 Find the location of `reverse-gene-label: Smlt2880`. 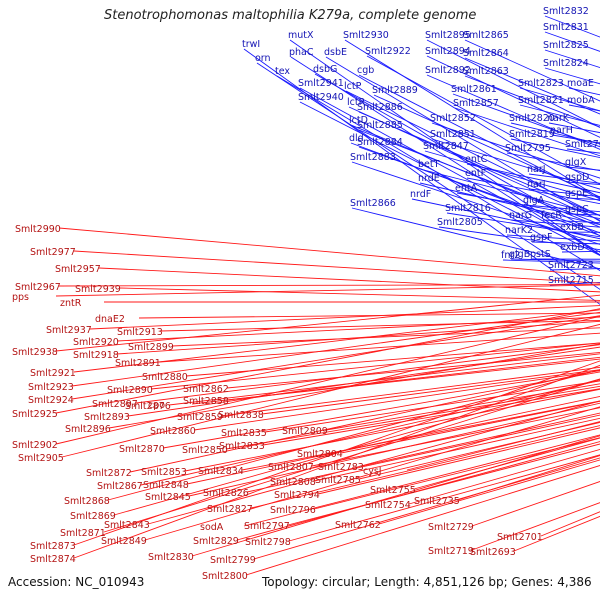

reverse-gene-label: Smlt2880 is located at coordinates (165, 377).